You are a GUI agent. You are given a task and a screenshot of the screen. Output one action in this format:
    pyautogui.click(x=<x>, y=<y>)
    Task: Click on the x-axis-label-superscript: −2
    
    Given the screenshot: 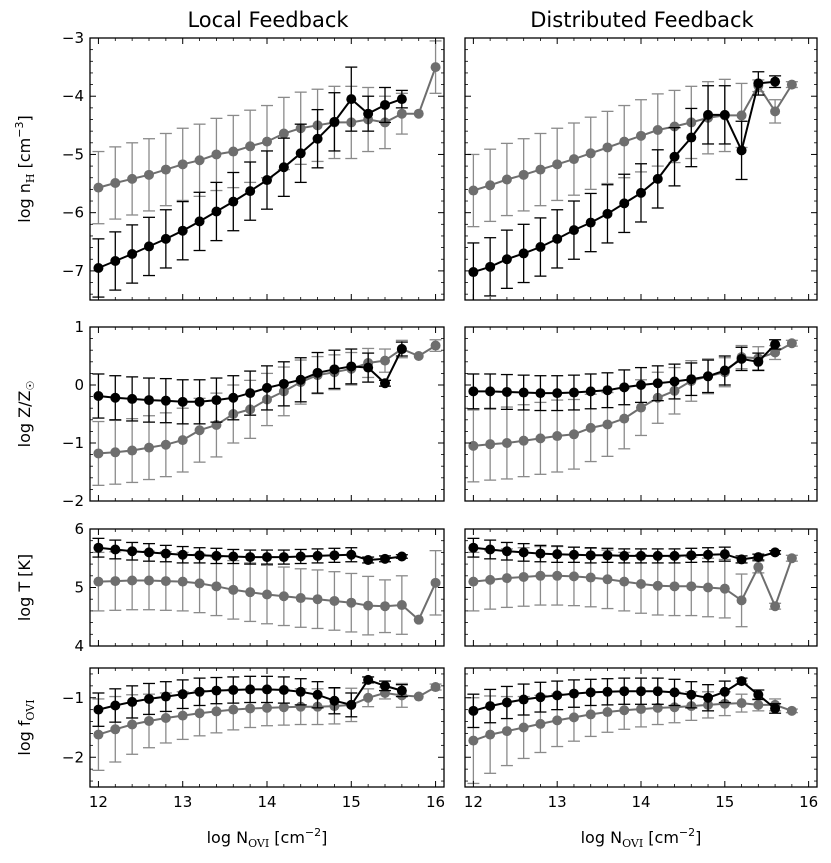 What is the action you would take?
    pyautogui.click(x=687, y=832)
    